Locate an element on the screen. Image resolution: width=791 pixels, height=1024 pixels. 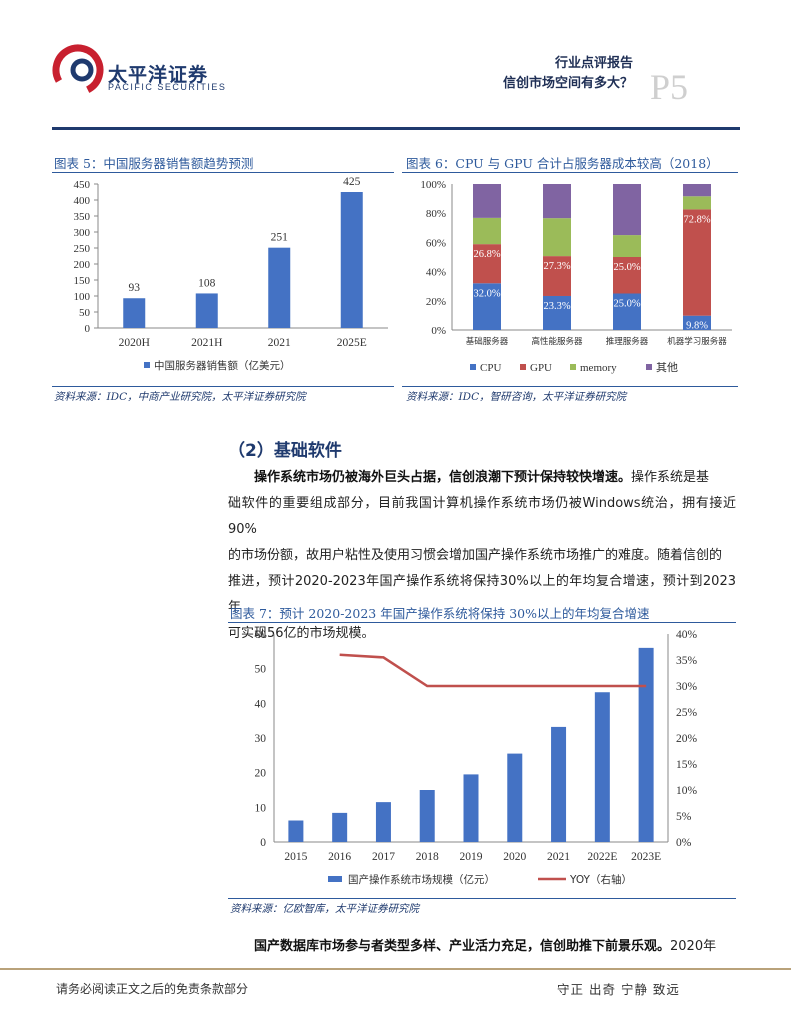
legend-label: GPU is located at coordinates (541, 368).